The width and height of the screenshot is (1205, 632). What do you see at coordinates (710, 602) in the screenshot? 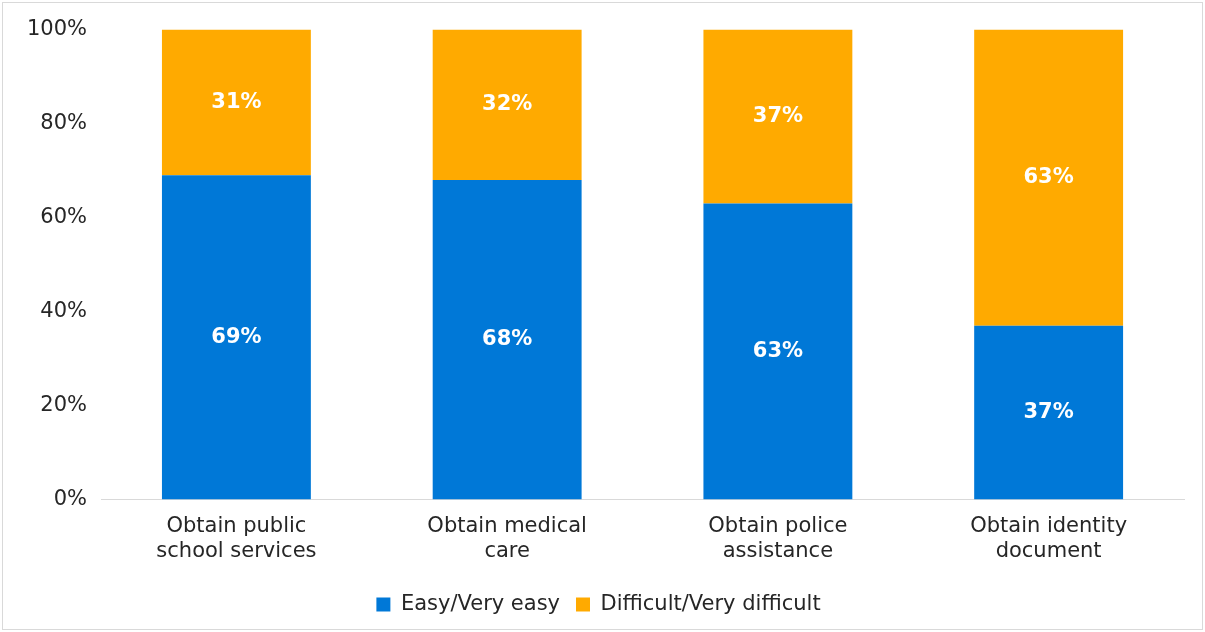
I see `legend-label: Difficult/Very difficult` at bounding box center [710, 602].